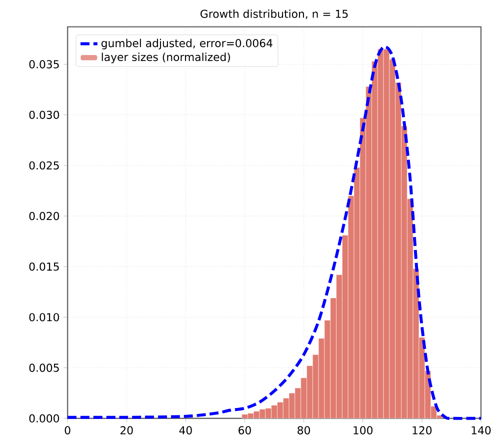 This screenshot has width=495, height=438. I want to click on y-tick-label: 0.005, so click(44, 368).